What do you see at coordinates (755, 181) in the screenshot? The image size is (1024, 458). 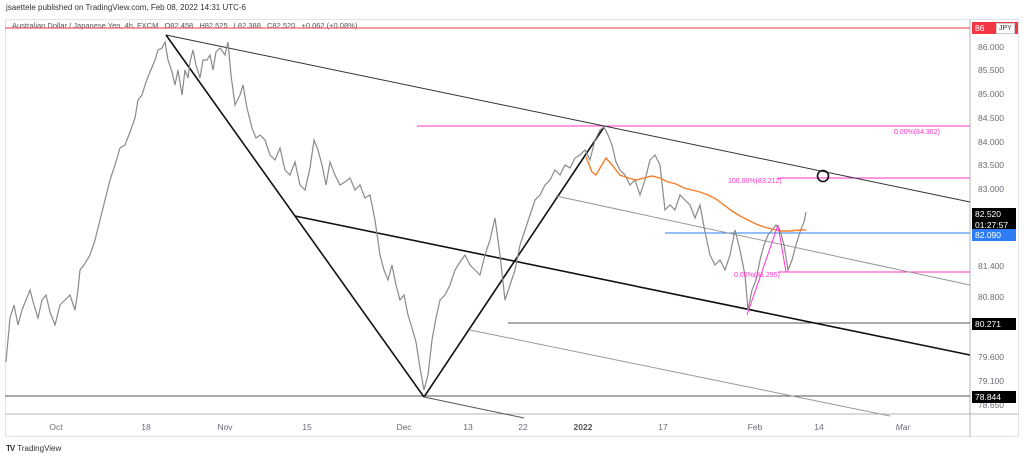 I see `fib-mid-label: 100.00%(83.212)` at bounding box center [755, 181].